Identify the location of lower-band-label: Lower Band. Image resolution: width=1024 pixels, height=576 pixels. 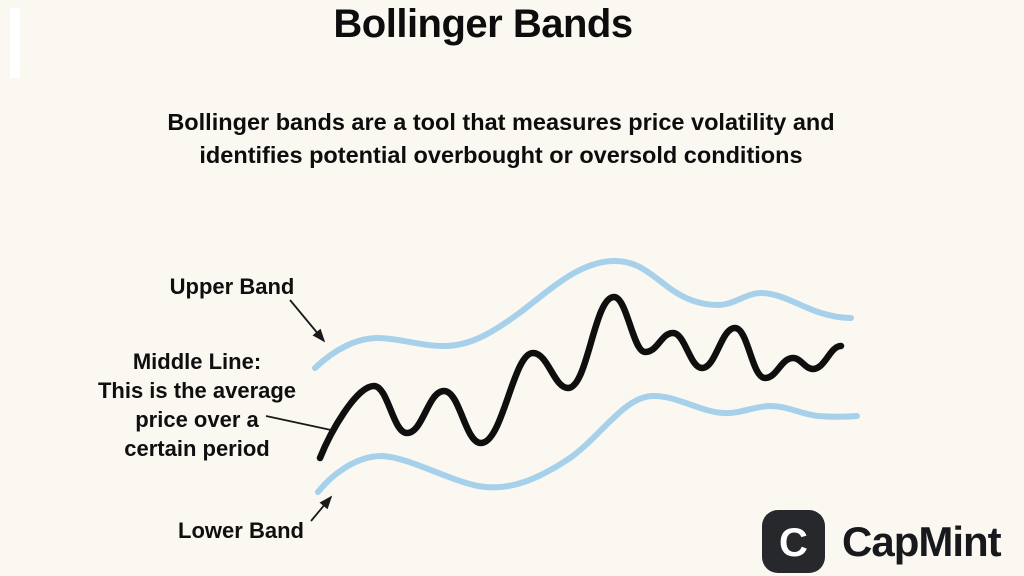
(241, 530).